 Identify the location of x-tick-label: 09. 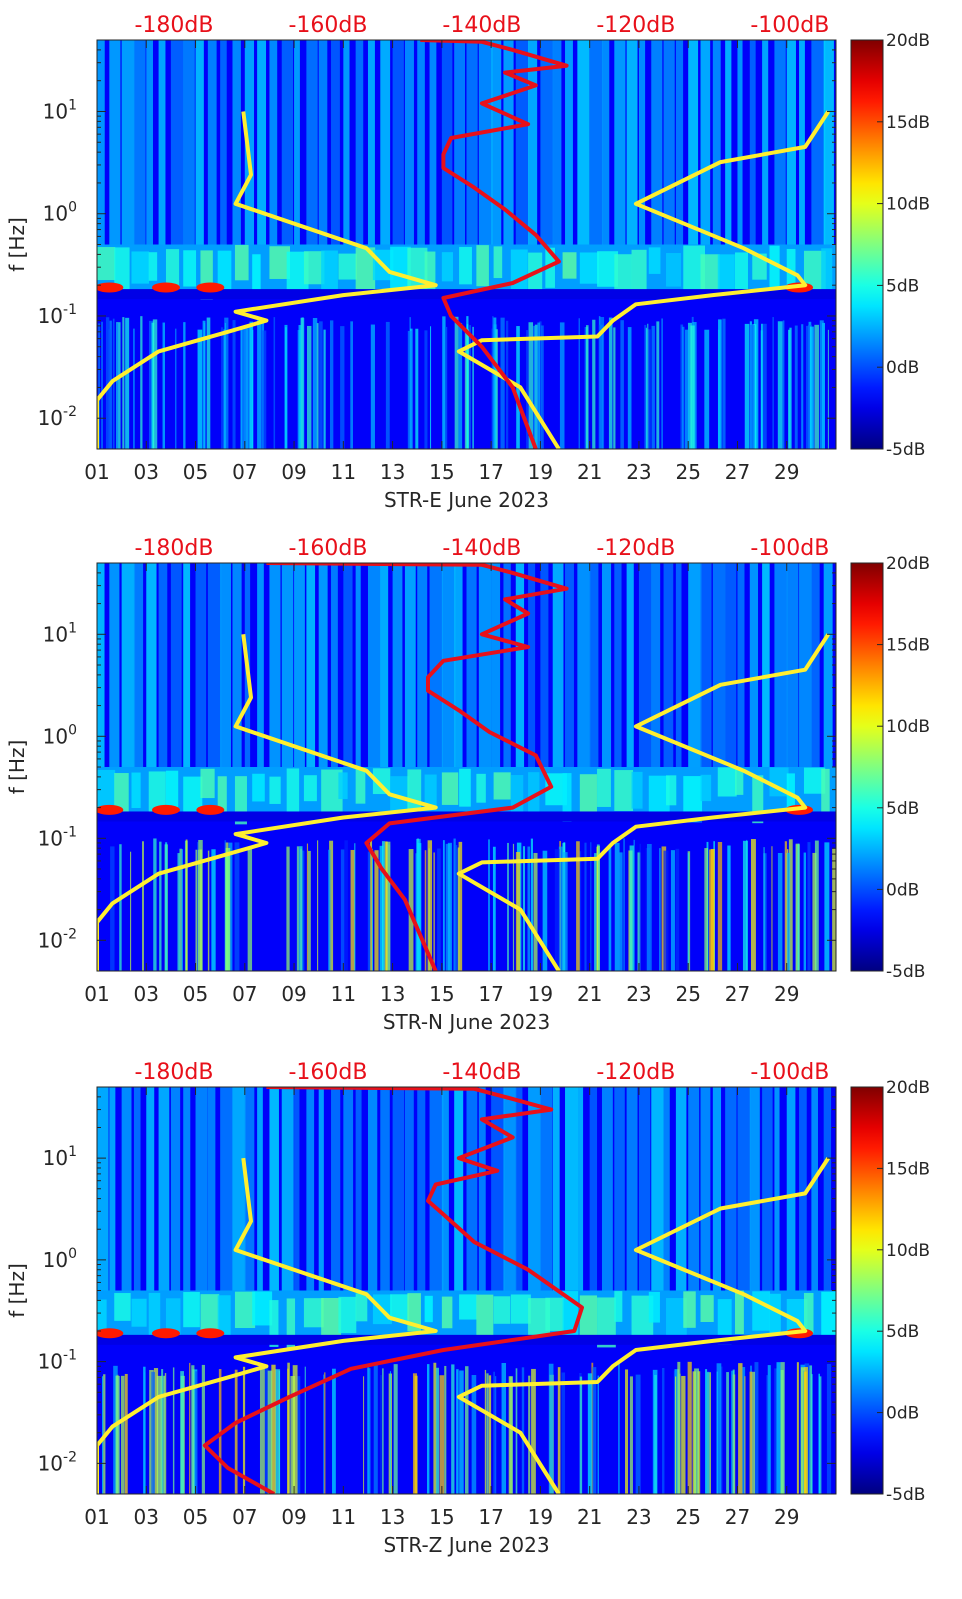
(293, 994).